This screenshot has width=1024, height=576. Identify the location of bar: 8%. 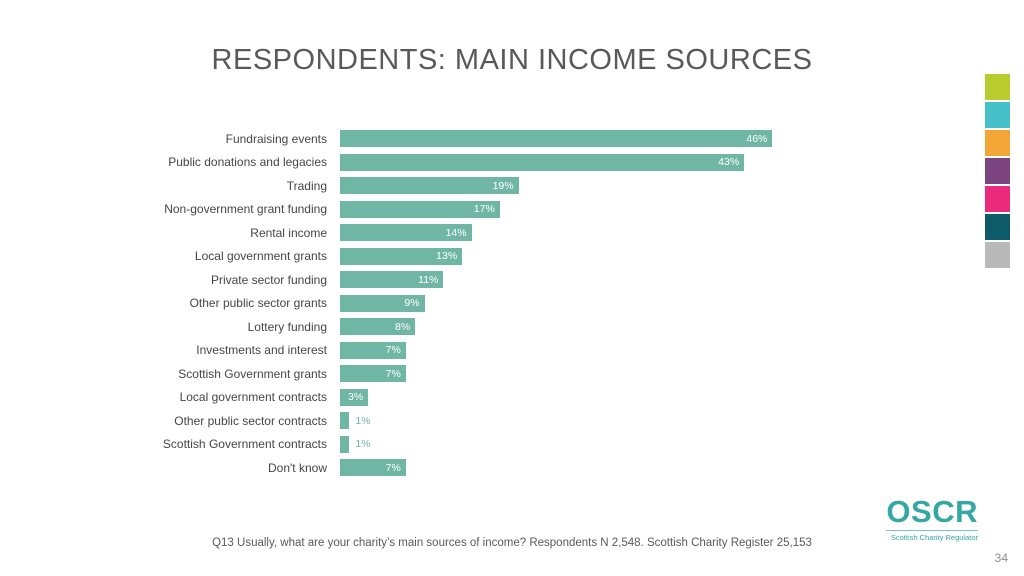
(378, 327).